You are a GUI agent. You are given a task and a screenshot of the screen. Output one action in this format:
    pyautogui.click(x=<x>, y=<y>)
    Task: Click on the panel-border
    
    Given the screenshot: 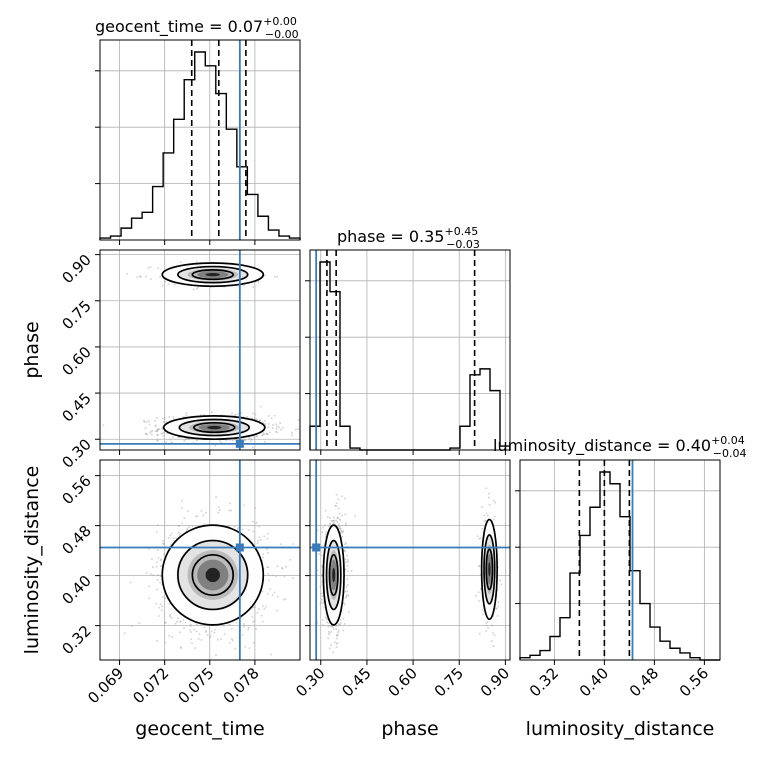 What is the action you would take?
    pyautogui.click(x=200, y=140)
    